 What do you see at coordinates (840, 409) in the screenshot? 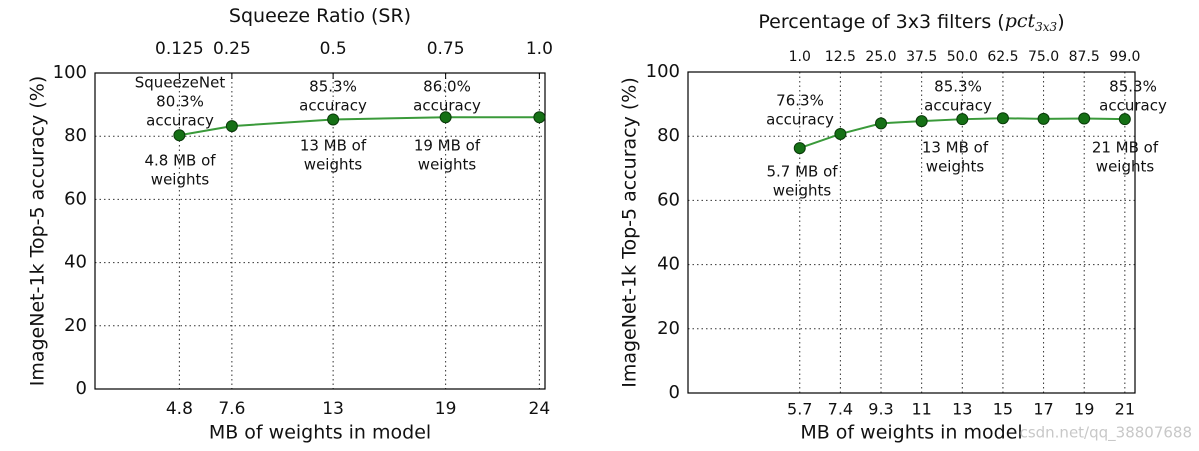
I see `x-tick-label: 7.4` at bounding box center [840, 409].